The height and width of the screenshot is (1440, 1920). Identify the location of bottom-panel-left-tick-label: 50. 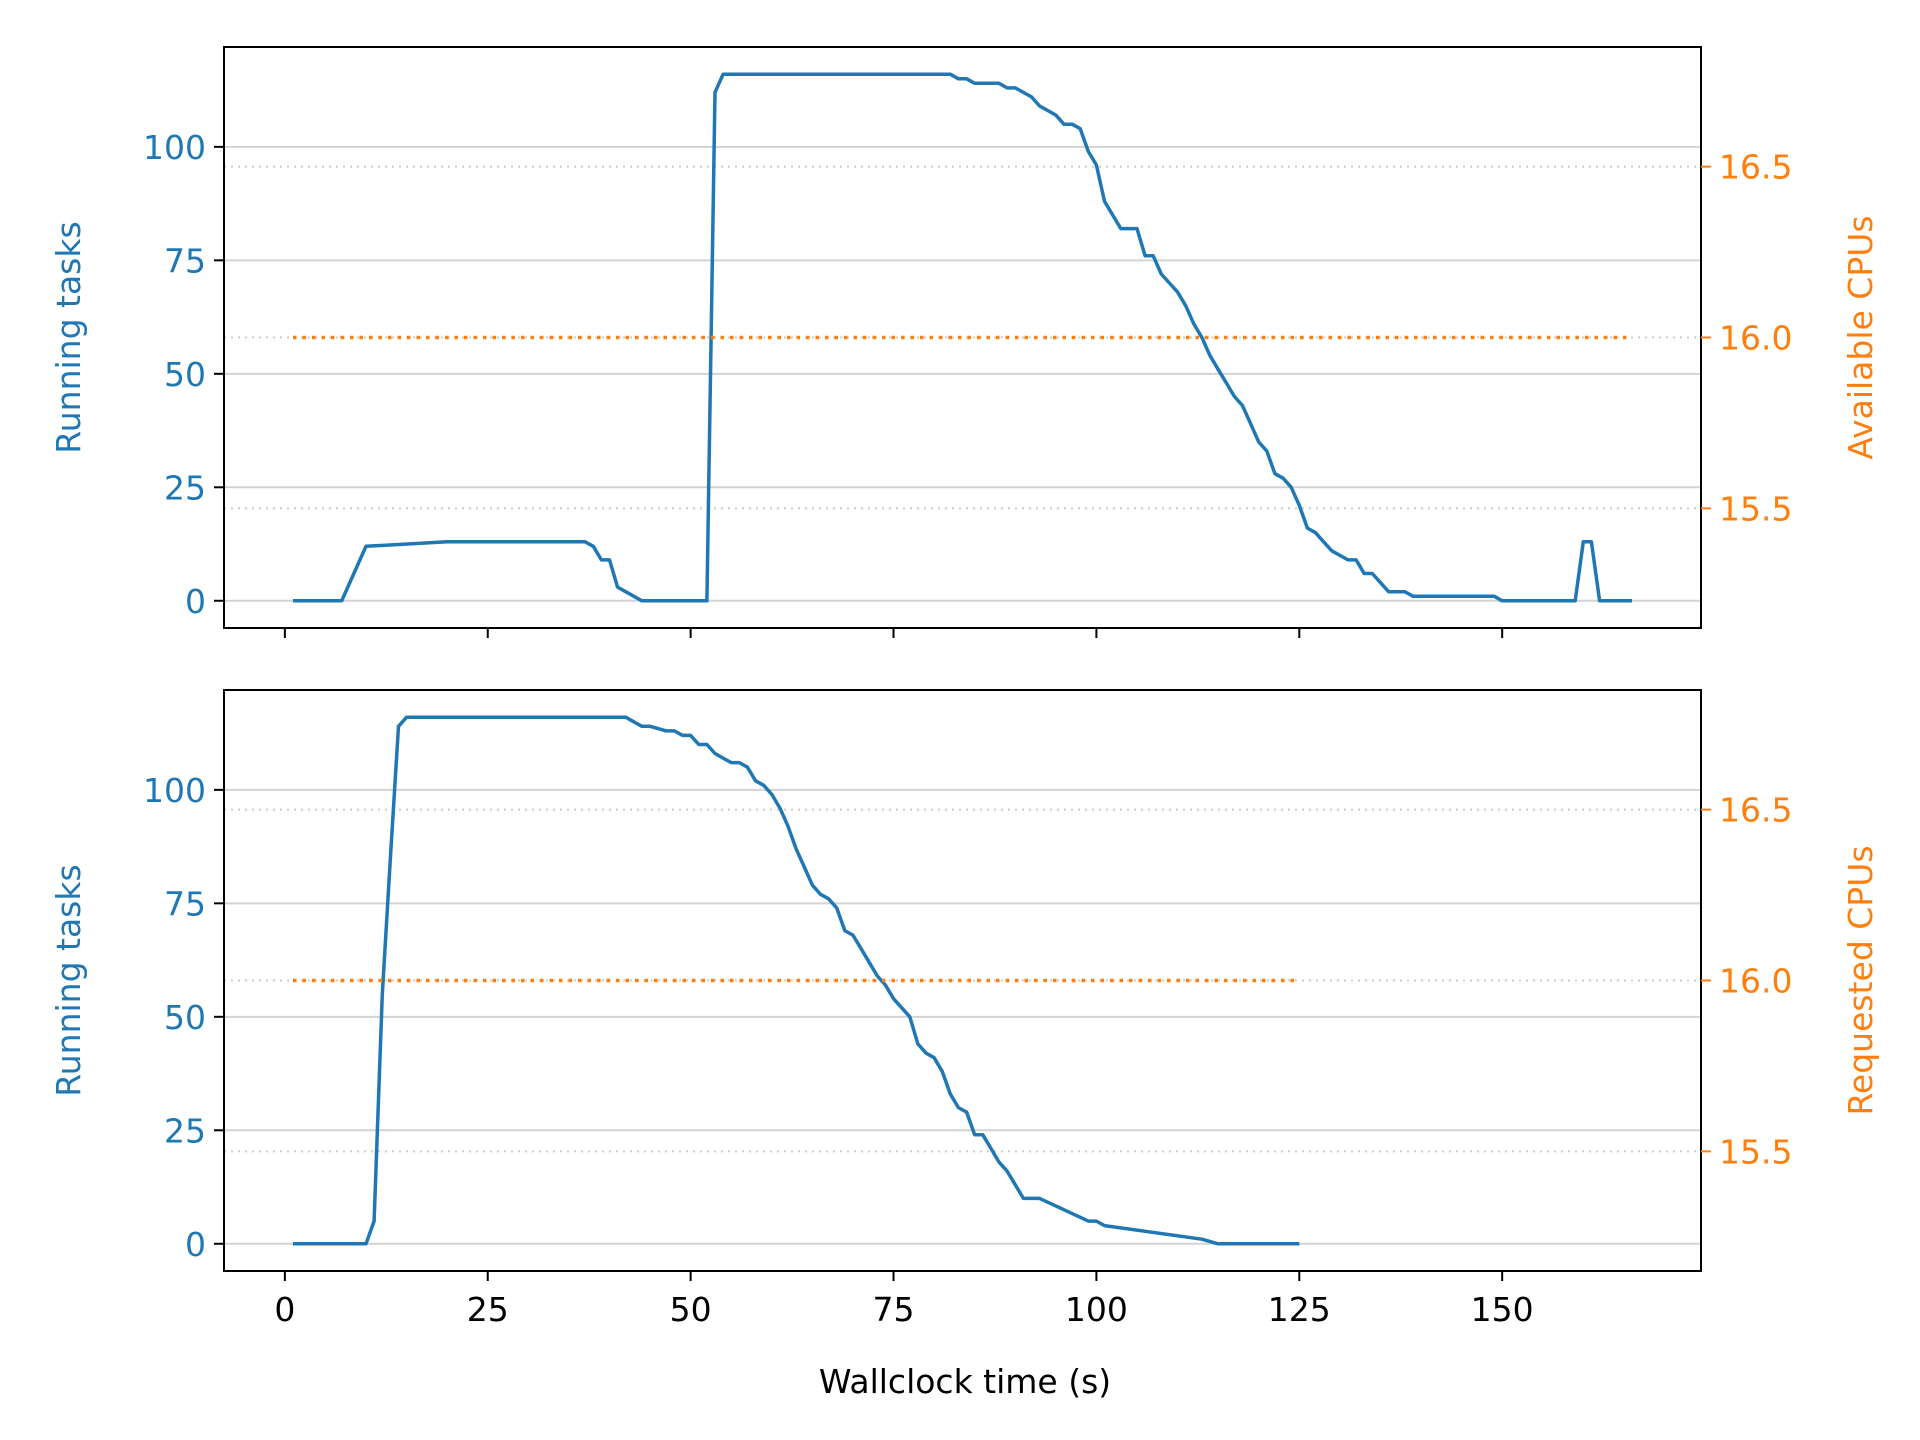
(185, 1017).